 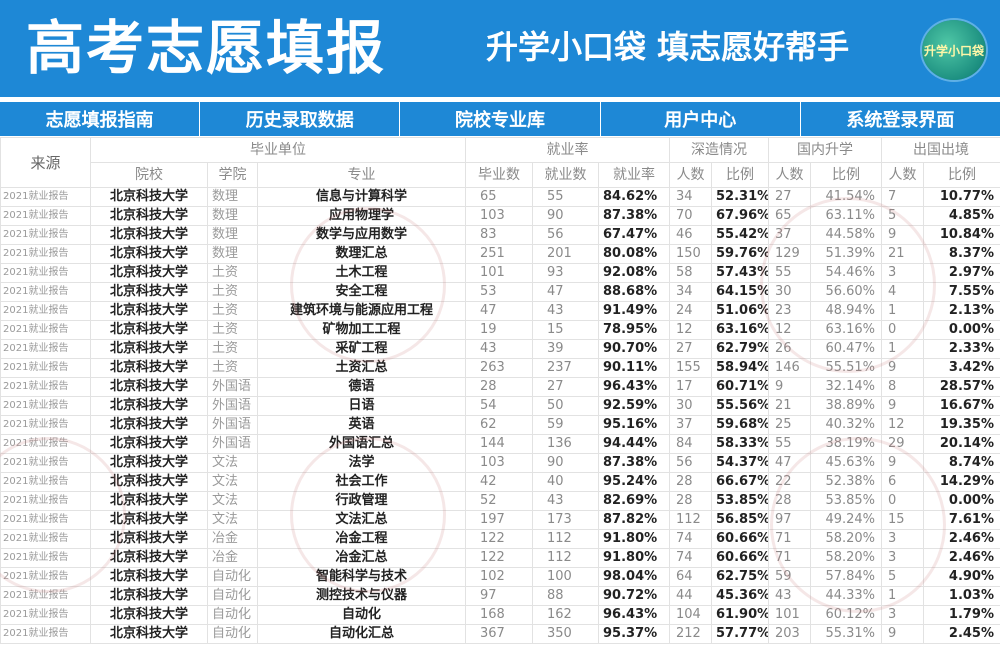 What do you see at coordinates (565, 254) in the screenshot?
I see `cell-employed: 201` at bounding box center [565, 254].